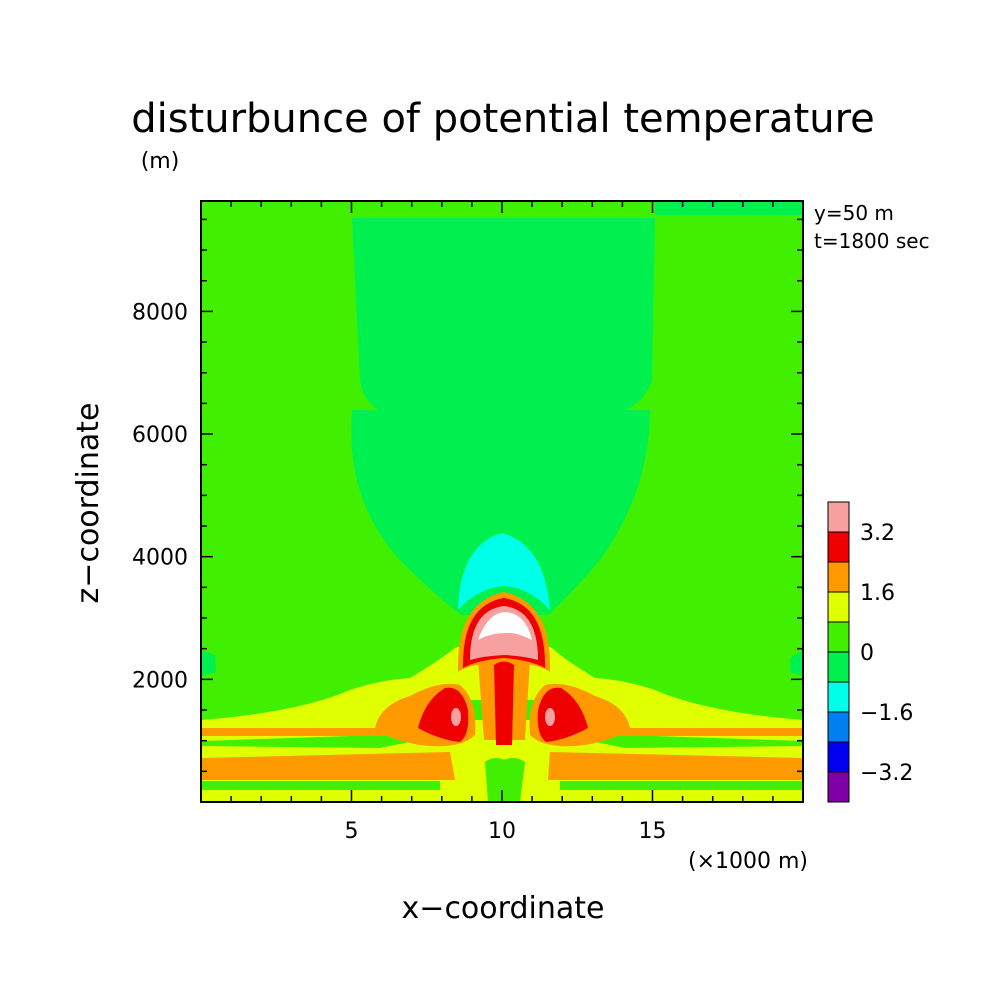 Image resolution: width=1004 pixels, height=1004 pixels. Describe the element at coordinates (854, 213) in the screenshot. I see `annotation-y: y=50 m` at that location.